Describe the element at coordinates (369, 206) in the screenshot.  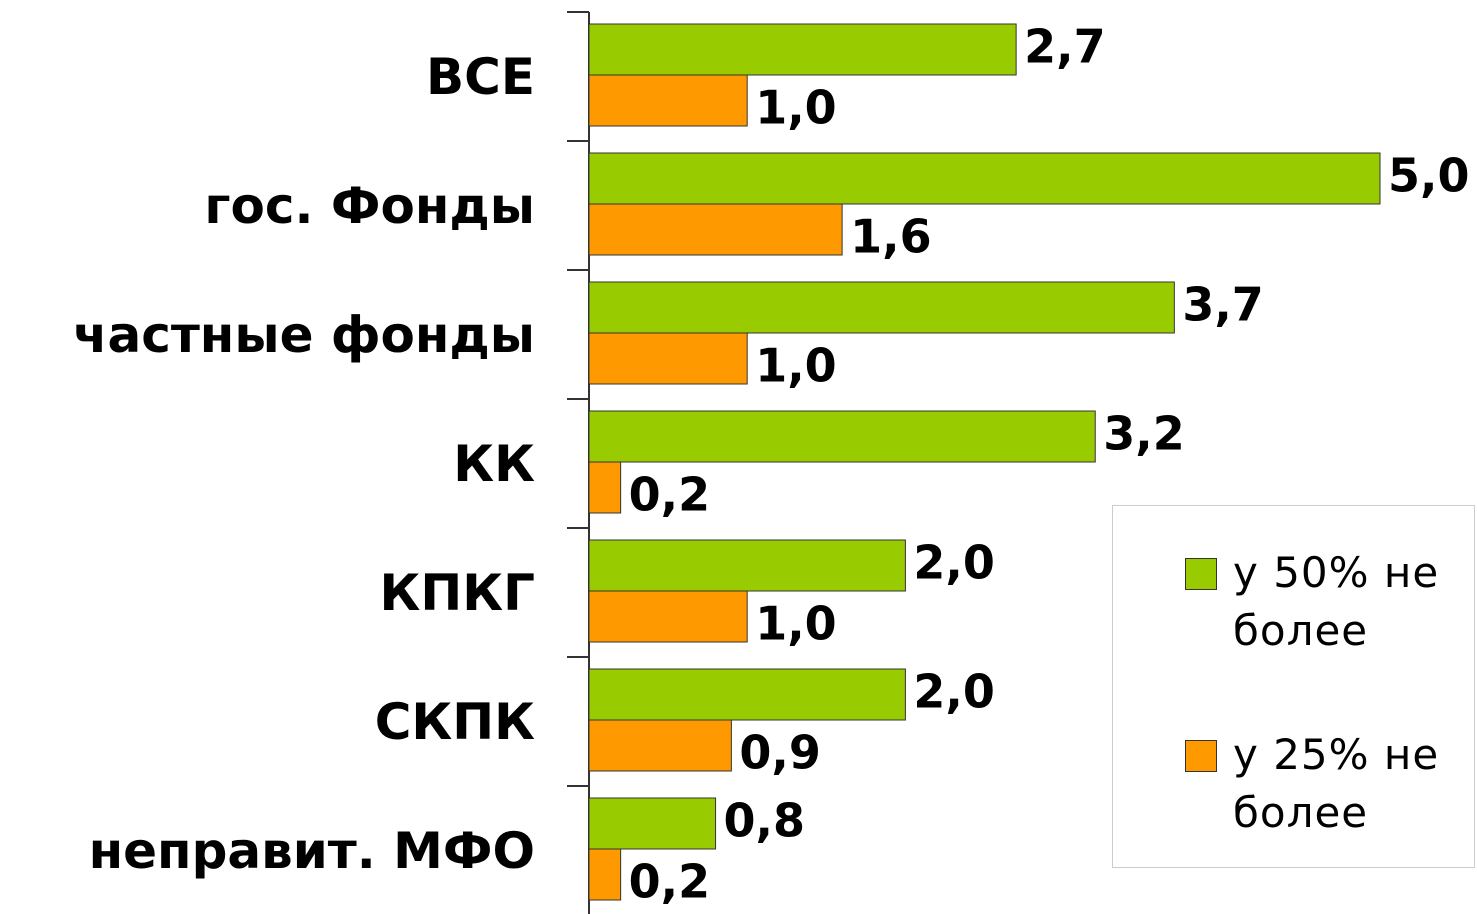
I see `category-label: гос. Фонды` at that location.